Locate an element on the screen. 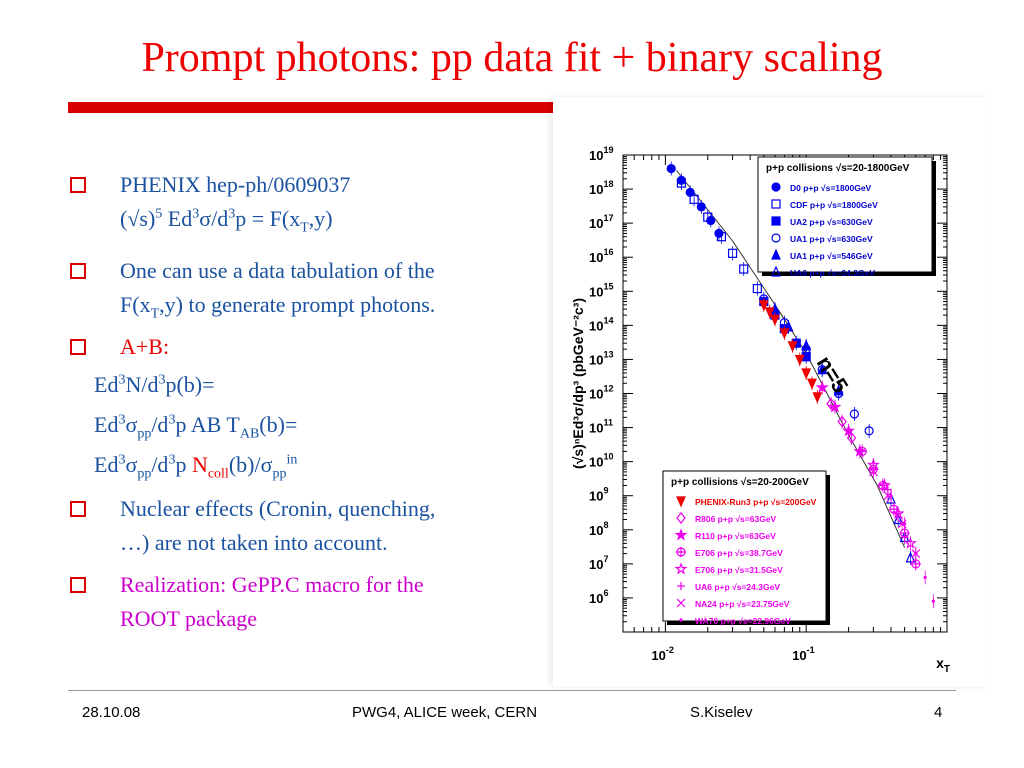 This screenshot has height=768, width=1024. legend-lowenergy-entry: WA70 p+p √s=22.96GeV is located at coordinates (743, 621).